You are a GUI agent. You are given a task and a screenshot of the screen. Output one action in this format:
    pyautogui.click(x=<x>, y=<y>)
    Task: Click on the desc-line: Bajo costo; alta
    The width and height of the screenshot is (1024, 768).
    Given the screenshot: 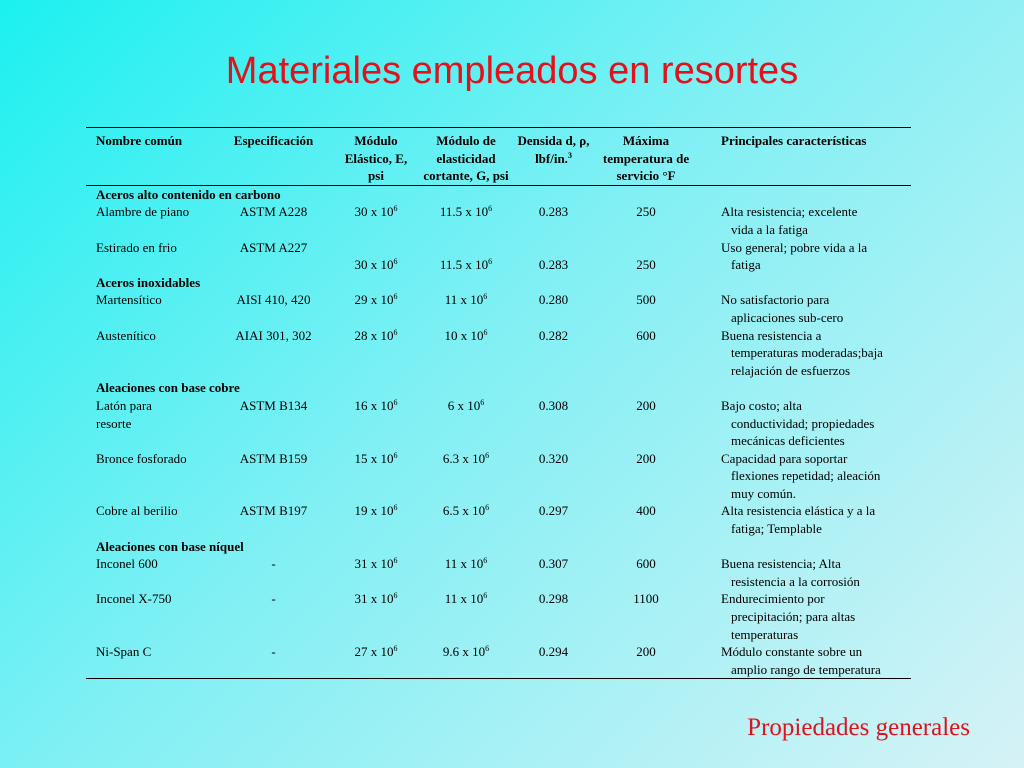 What is the action you would take?
    pyautogui.click(x=761, y=405)
    